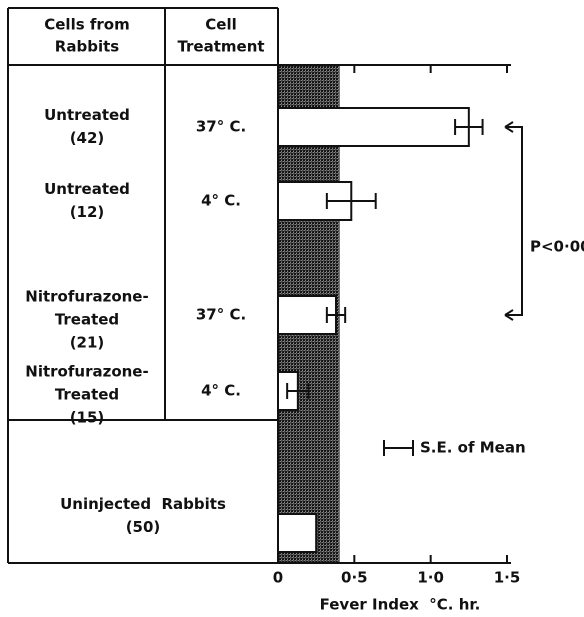 This screenshot has height=617, width=584. Describe the element at coordinates (507, 578) in the screenshot. I see `x-tick-label: 1·5` at that location.